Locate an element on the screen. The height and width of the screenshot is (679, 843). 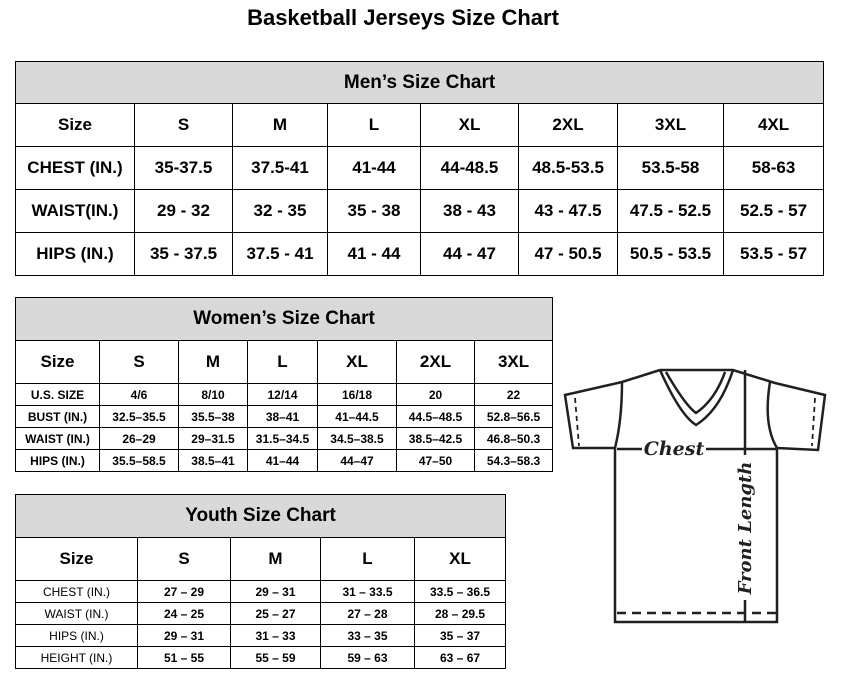
table-cell: 44.5–48.5 is located at coordinates (435, 416).